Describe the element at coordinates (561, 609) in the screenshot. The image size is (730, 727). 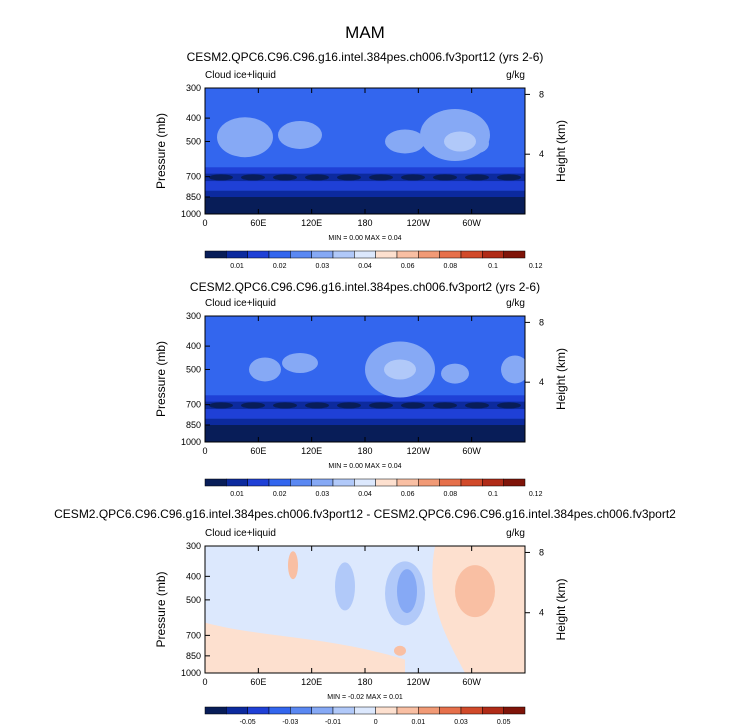
I see `y2-axis-label: Height (km)` at that location.